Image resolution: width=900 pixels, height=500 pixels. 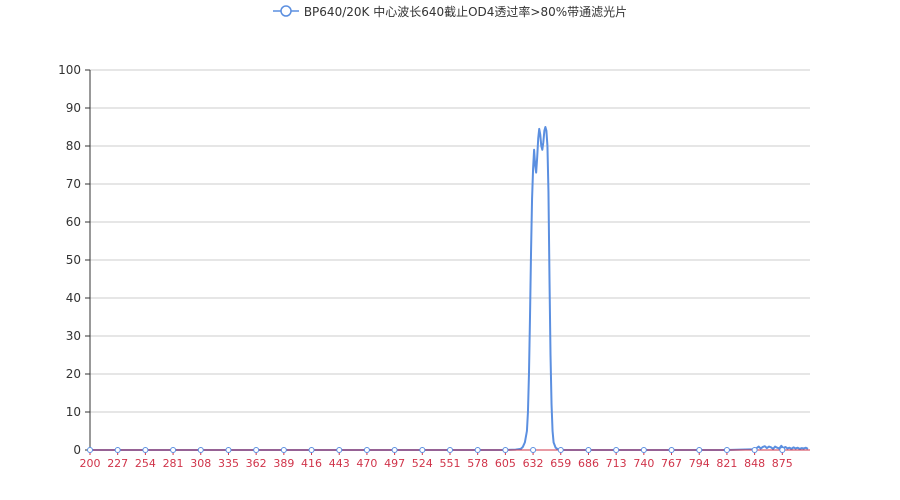 What do you see at coordinates (117, 463) in the screenshot?
I see `x-tick-label: 227` at bounding box center [117, 463].